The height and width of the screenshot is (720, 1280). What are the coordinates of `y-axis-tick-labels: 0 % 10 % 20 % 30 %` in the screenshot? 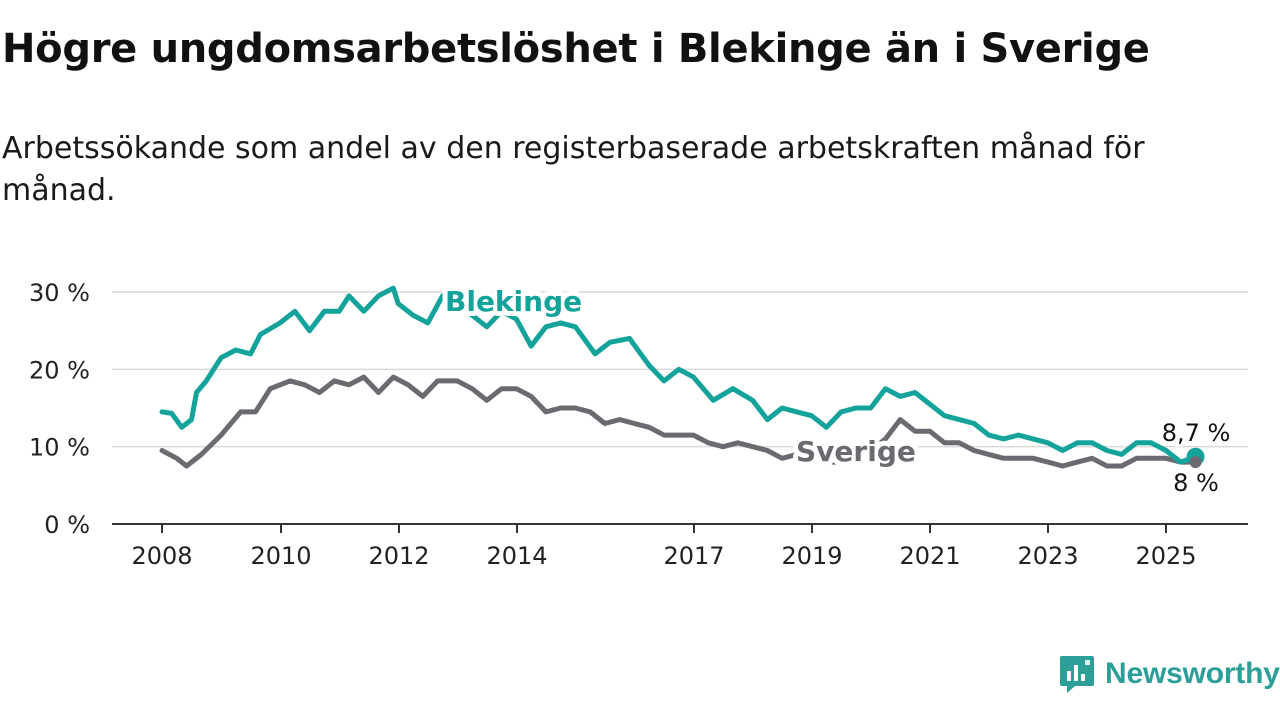 It's located at (59, 409).